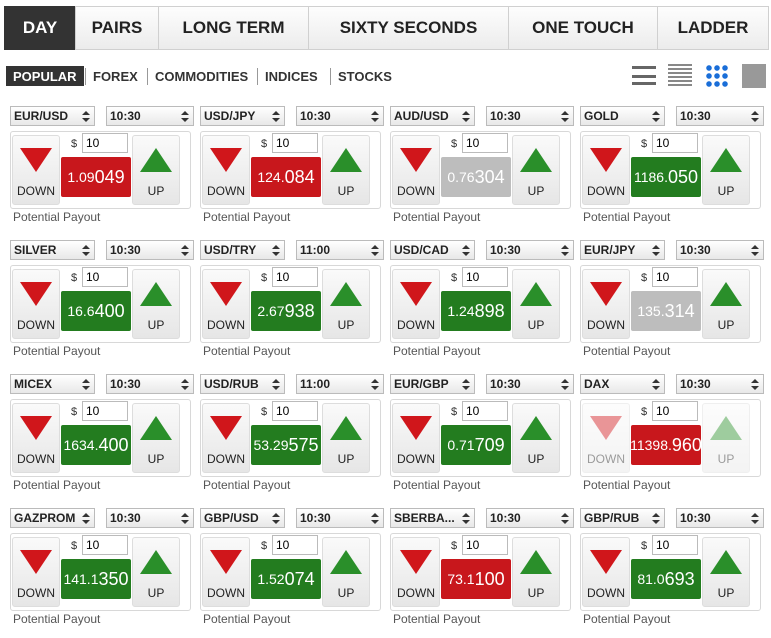  Describe the element at coordinates (680, 76) in the screenshot. I see `view-compact-icon` at that location.